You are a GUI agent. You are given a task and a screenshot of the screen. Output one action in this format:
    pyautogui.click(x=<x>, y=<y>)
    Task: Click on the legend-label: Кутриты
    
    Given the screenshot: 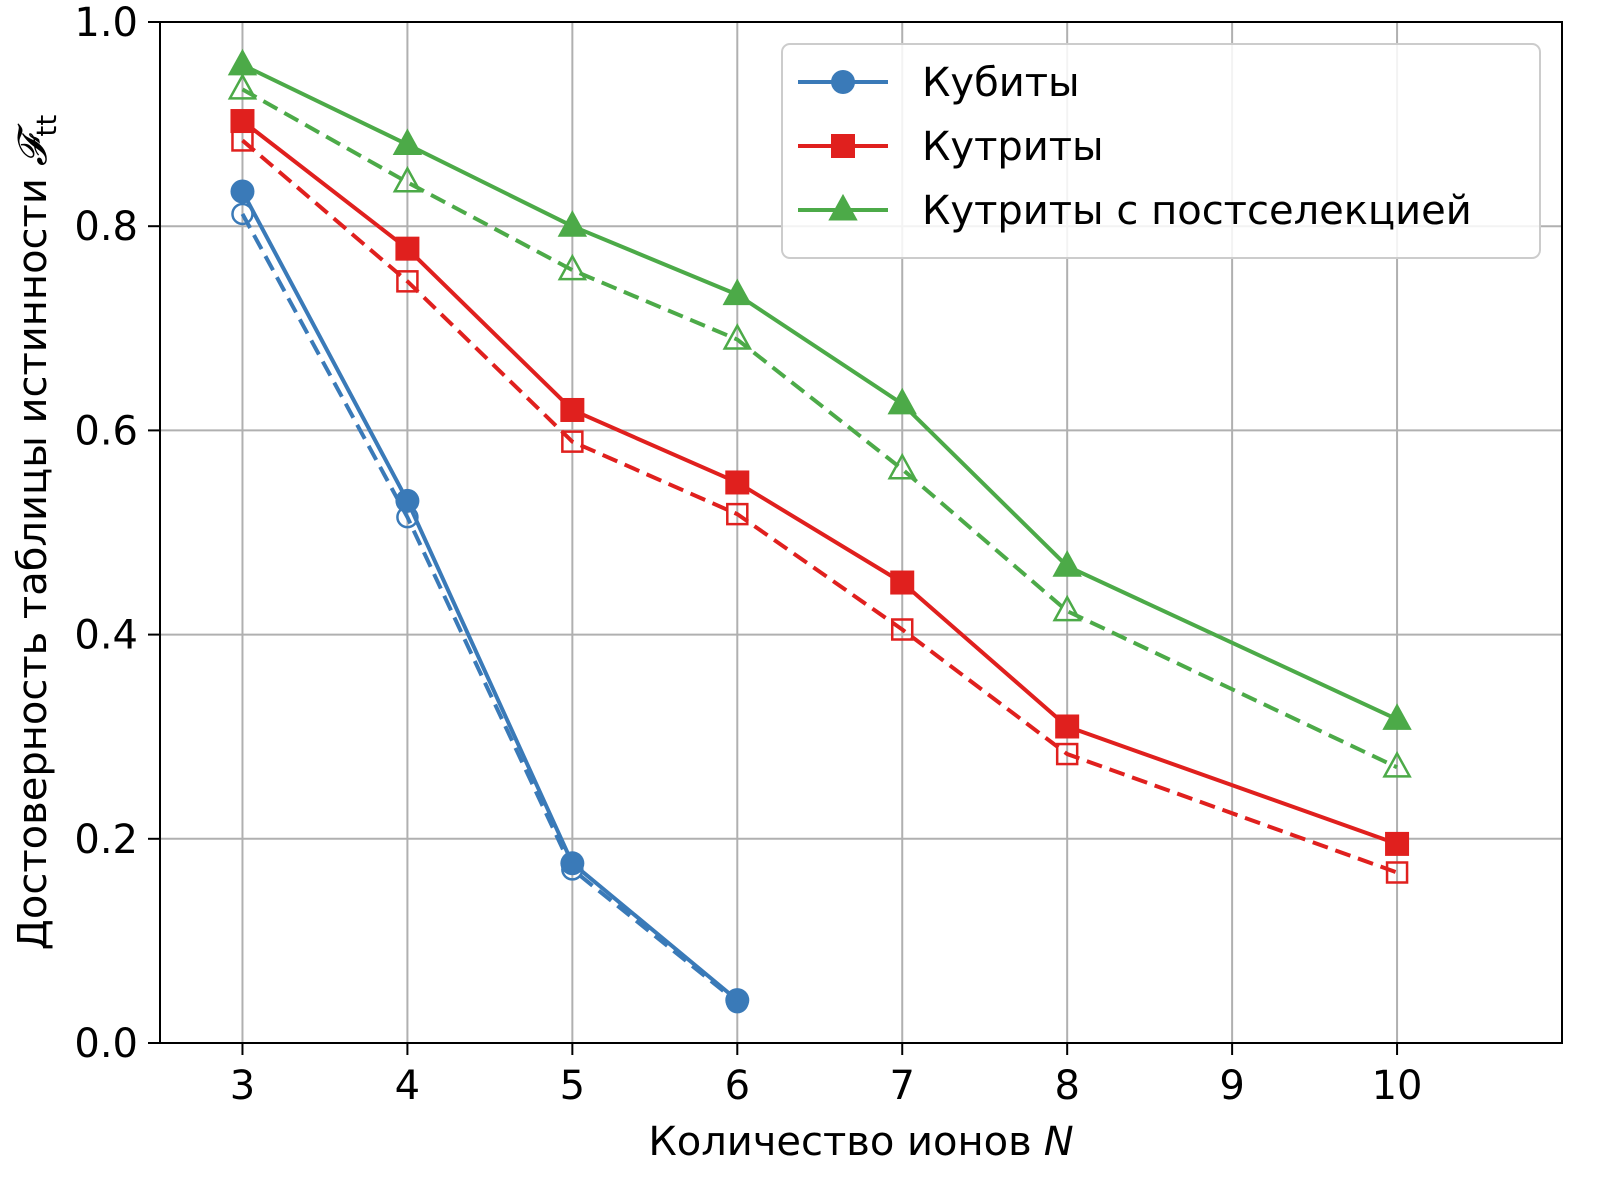 What is the action you would take?
    pyautogui.click(x=1013, y=147)
    